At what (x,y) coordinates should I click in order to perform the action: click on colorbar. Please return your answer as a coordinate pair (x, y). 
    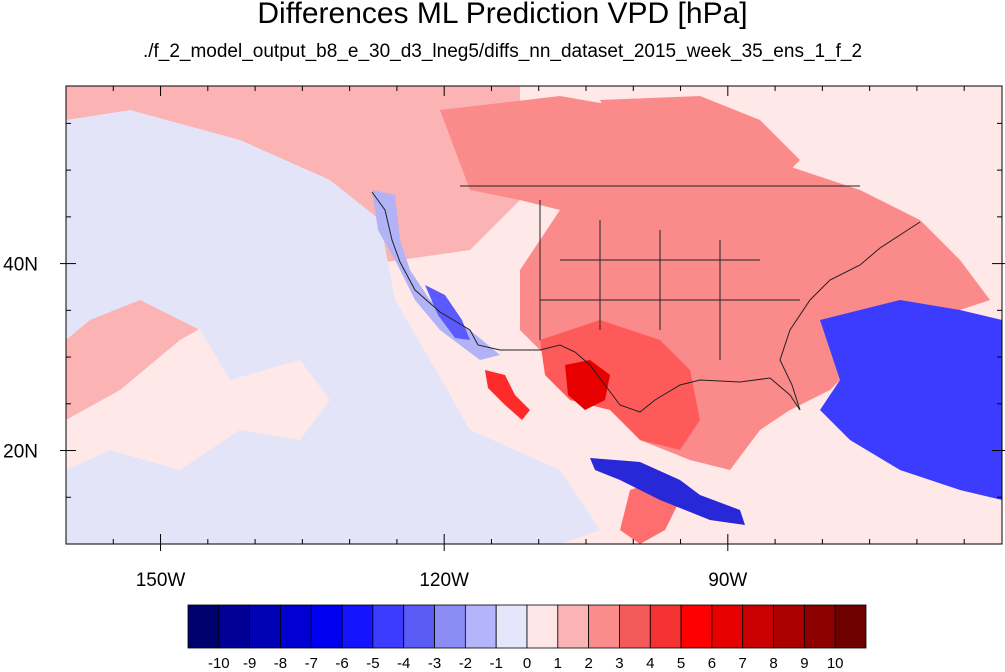
    Looking at the image, I should click on (527, 626).